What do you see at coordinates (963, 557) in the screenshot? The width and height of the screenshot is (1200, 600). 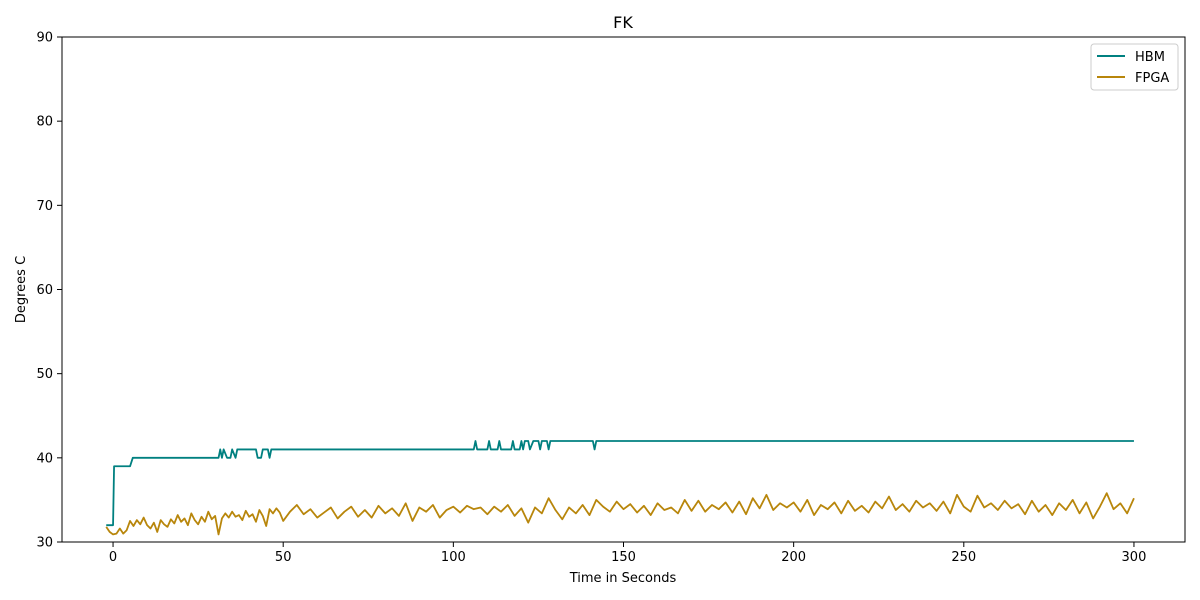 I see `x-tick-label: 250` at bounding box center [963, 557].